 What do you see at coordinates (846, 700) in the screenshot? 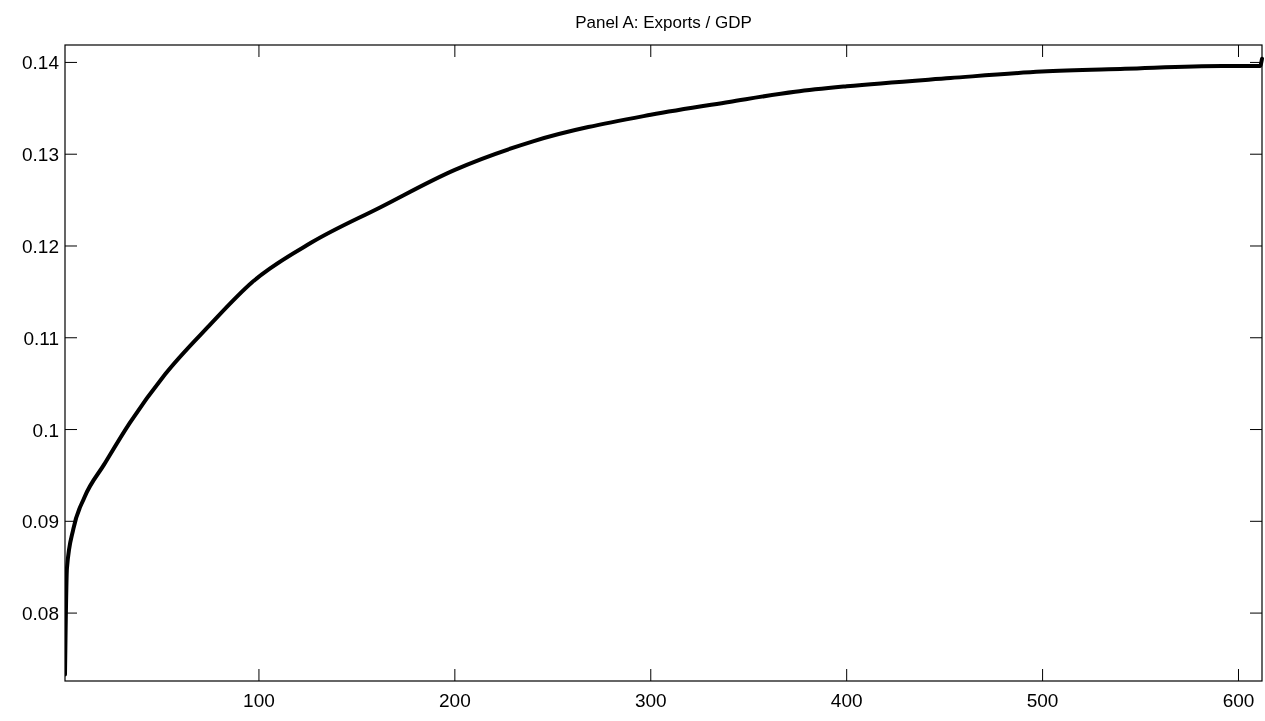
I see `x-tick-label: 400` at bounding box center [846, 700].